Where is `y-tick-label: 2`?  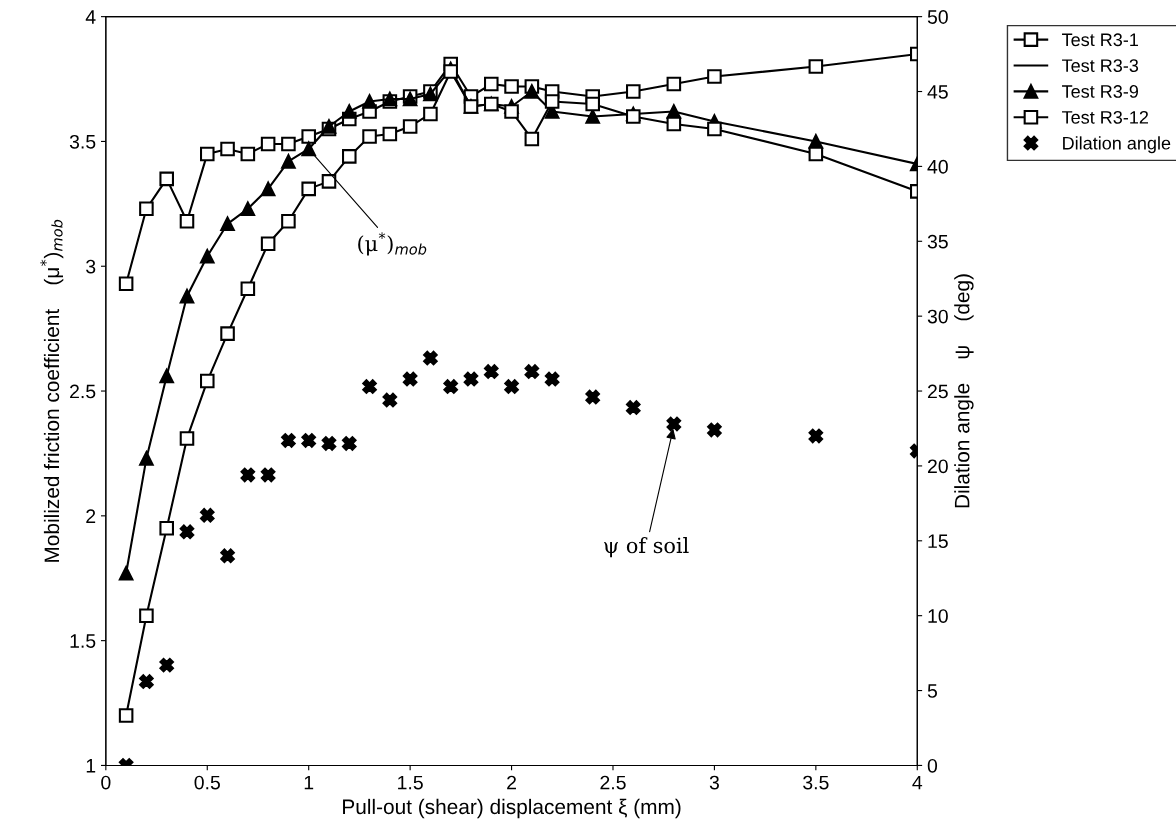 y-tick-label: 2 is located at coordinates (91, 516).